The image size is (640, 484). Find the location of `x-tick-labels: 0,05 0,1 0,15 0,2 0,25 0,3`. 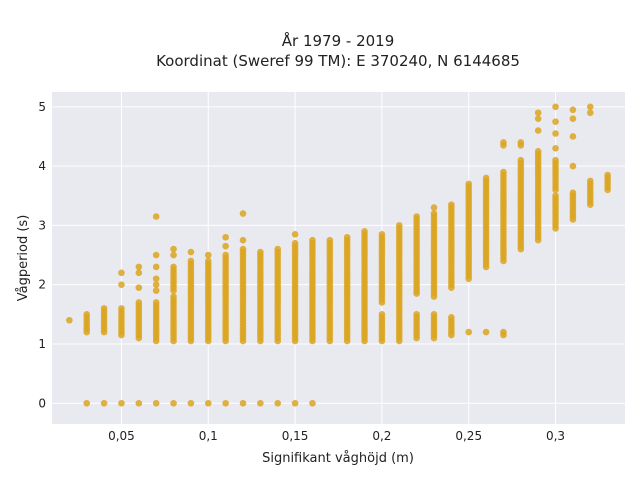

x-tick-labels: 0,05 0,1 0,15 0,2 0,25 0,3 is located at coordinates (336, 436).